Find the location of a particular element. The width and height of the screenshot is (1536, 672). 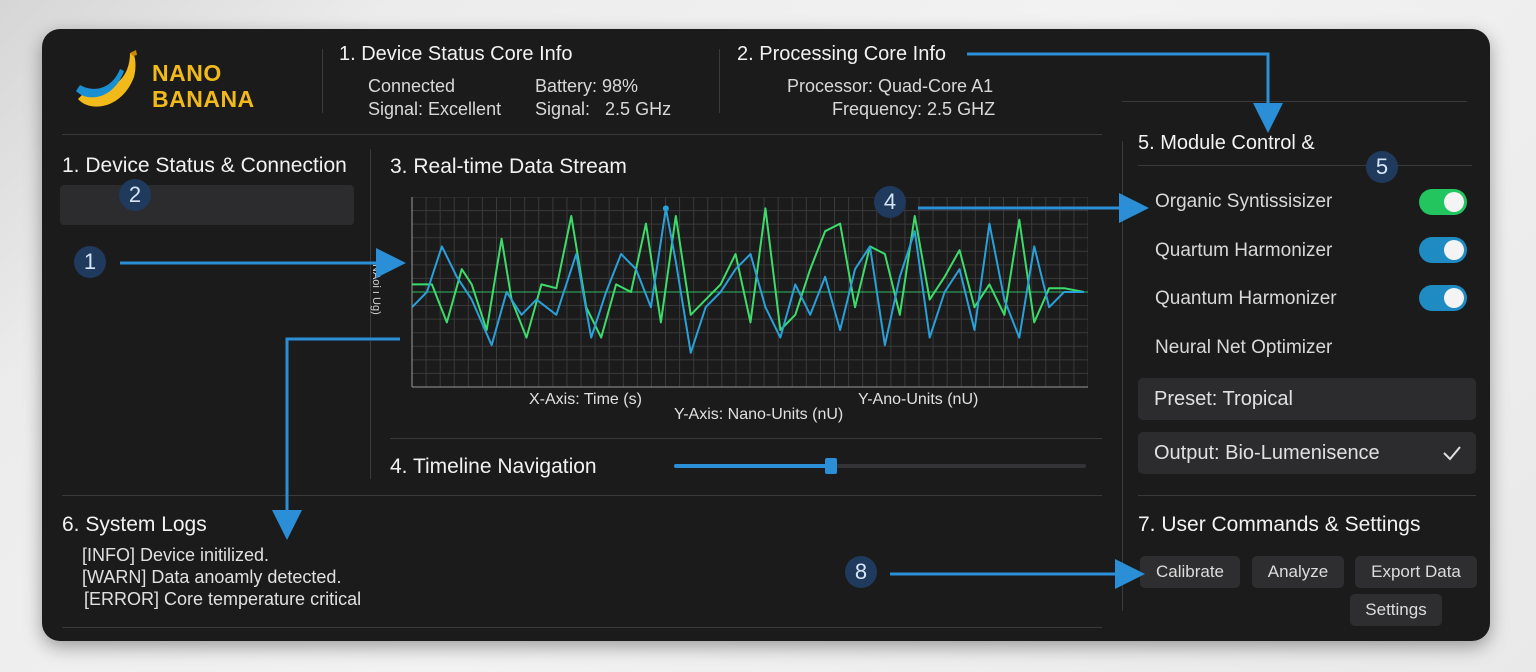

arrow-processing-to-modules is located at coordinates (1125, 92).